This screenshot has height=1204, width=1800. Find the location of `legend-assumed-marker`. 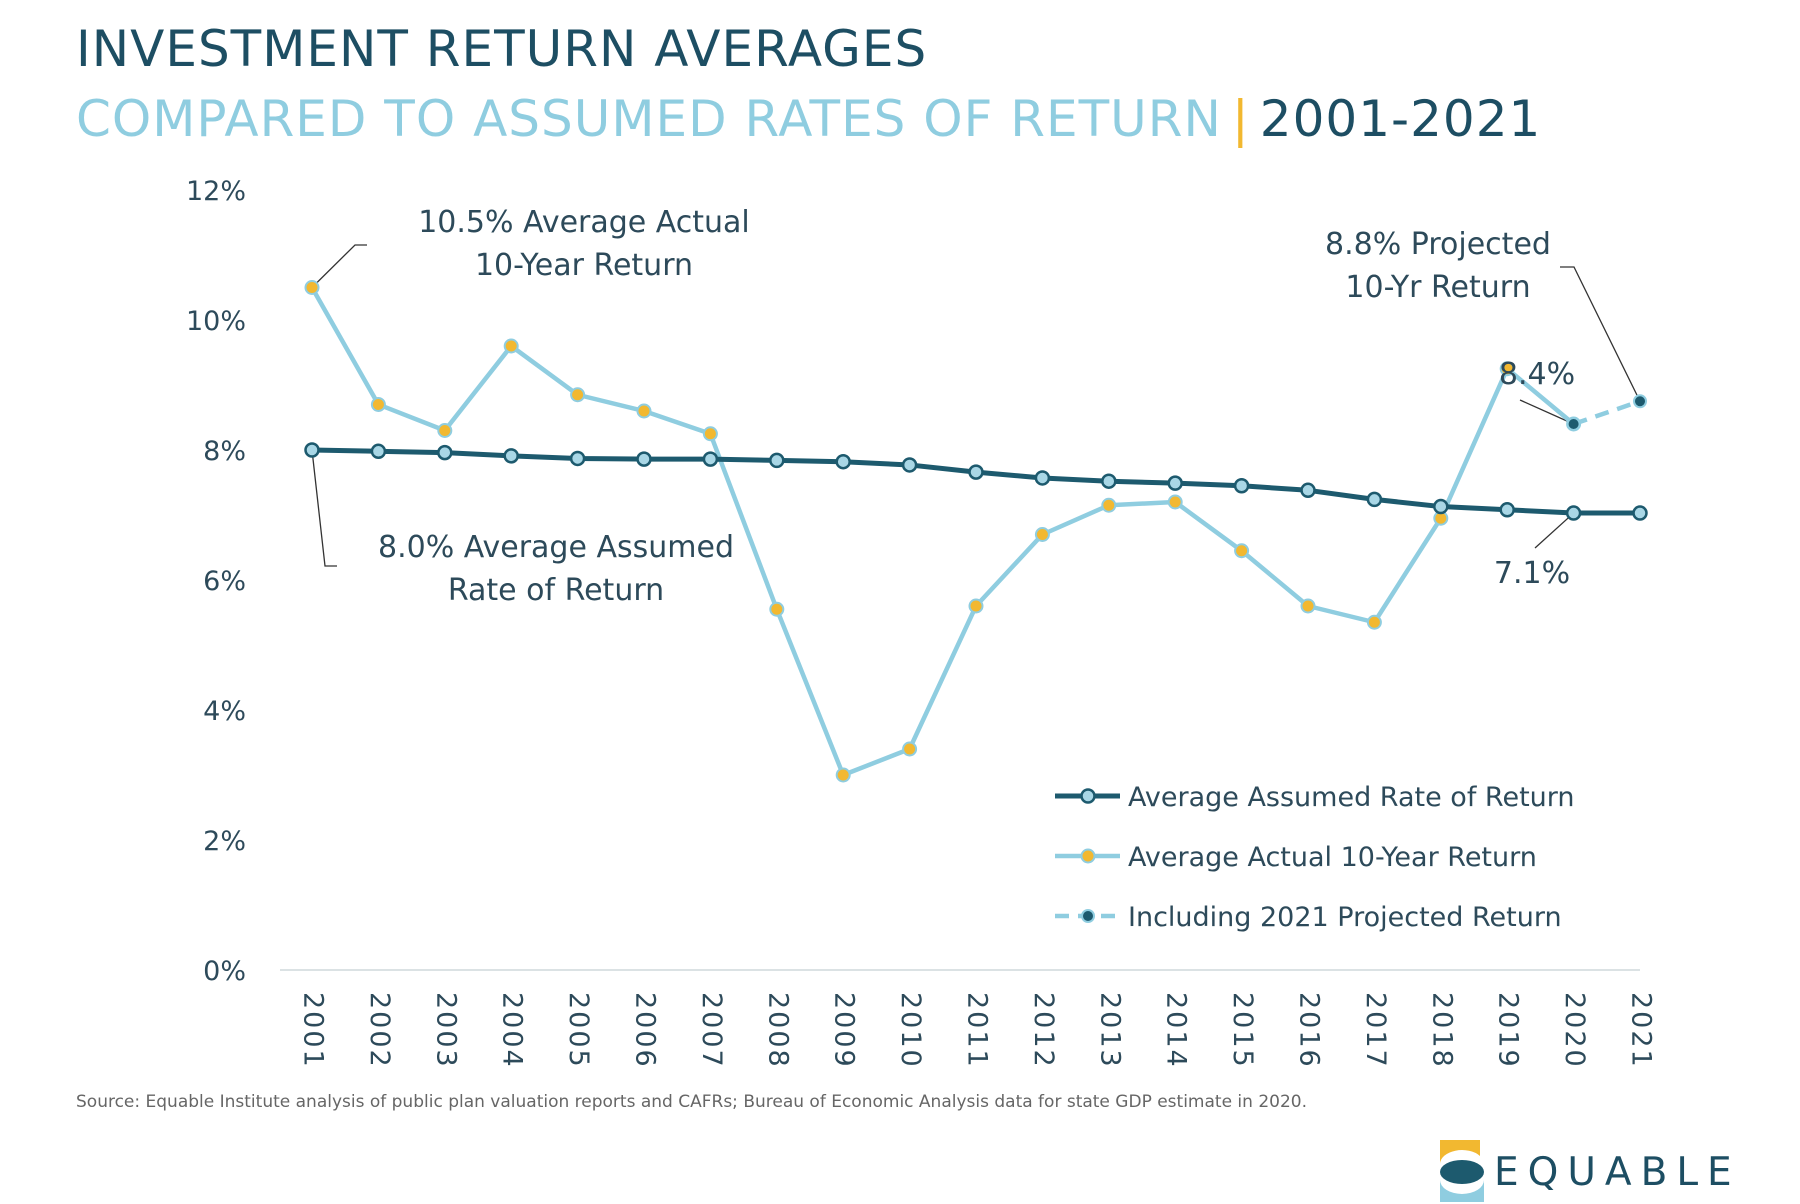

legend-assumed-marker is located at coordinates (1088, 796).